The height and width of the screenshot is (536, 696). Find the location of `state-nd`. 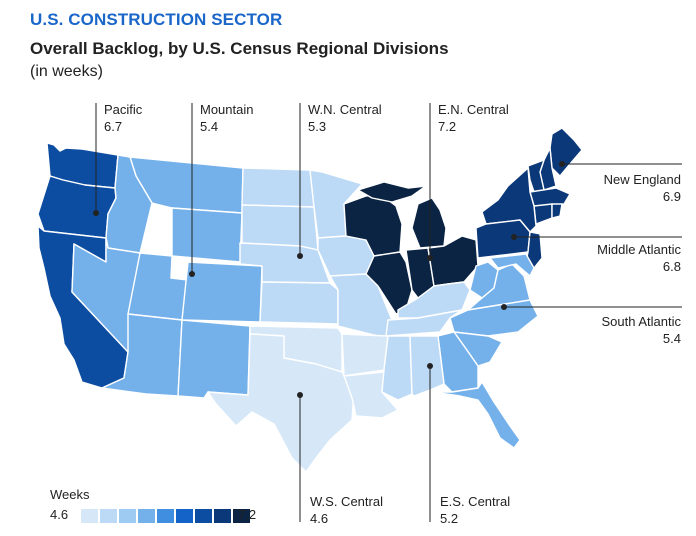

state-nd is located at coordinates (278, 187).